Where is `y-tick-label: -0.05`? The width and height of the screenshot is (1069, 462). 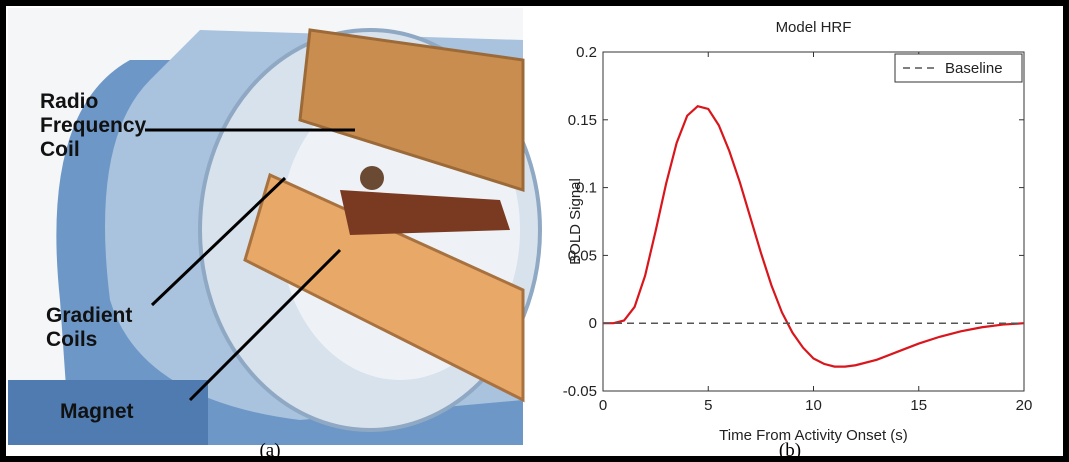 y-tick-label: -0.05 is located at coordinates (580, 391).